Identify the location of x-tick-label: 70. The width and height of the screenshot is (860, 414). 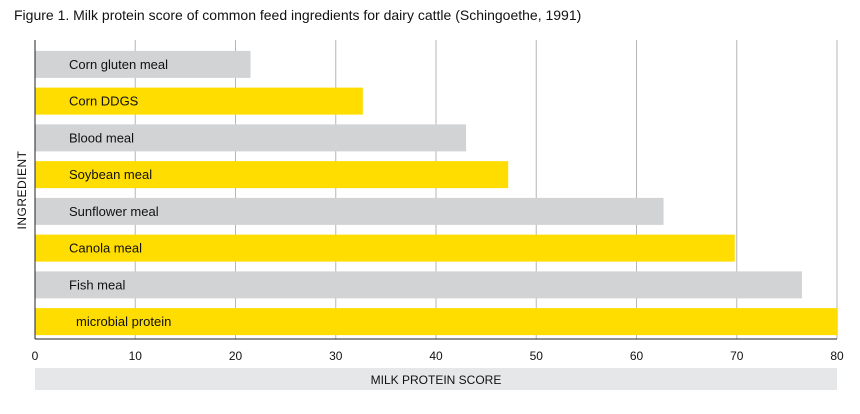
(737, 356).